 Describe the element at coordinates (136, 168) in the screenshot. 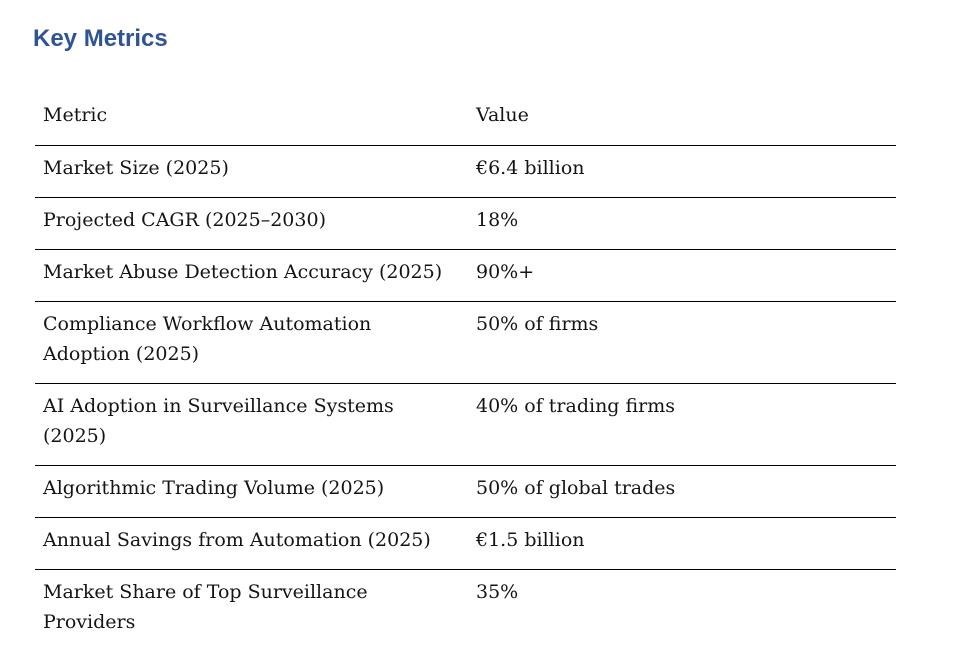

I see `metric-text: Market Size (2025)` at that location.